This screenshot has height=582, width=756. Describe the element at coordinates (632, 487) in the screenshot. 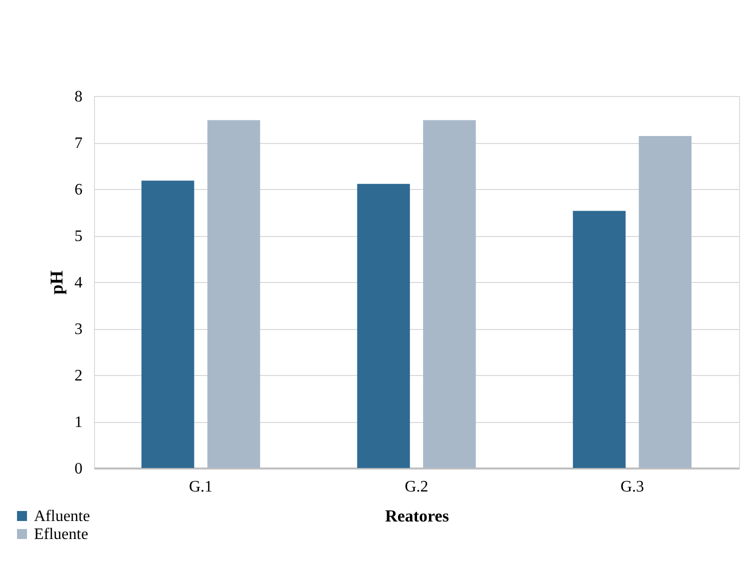

I see `x-tick-label: G.3` at that location.